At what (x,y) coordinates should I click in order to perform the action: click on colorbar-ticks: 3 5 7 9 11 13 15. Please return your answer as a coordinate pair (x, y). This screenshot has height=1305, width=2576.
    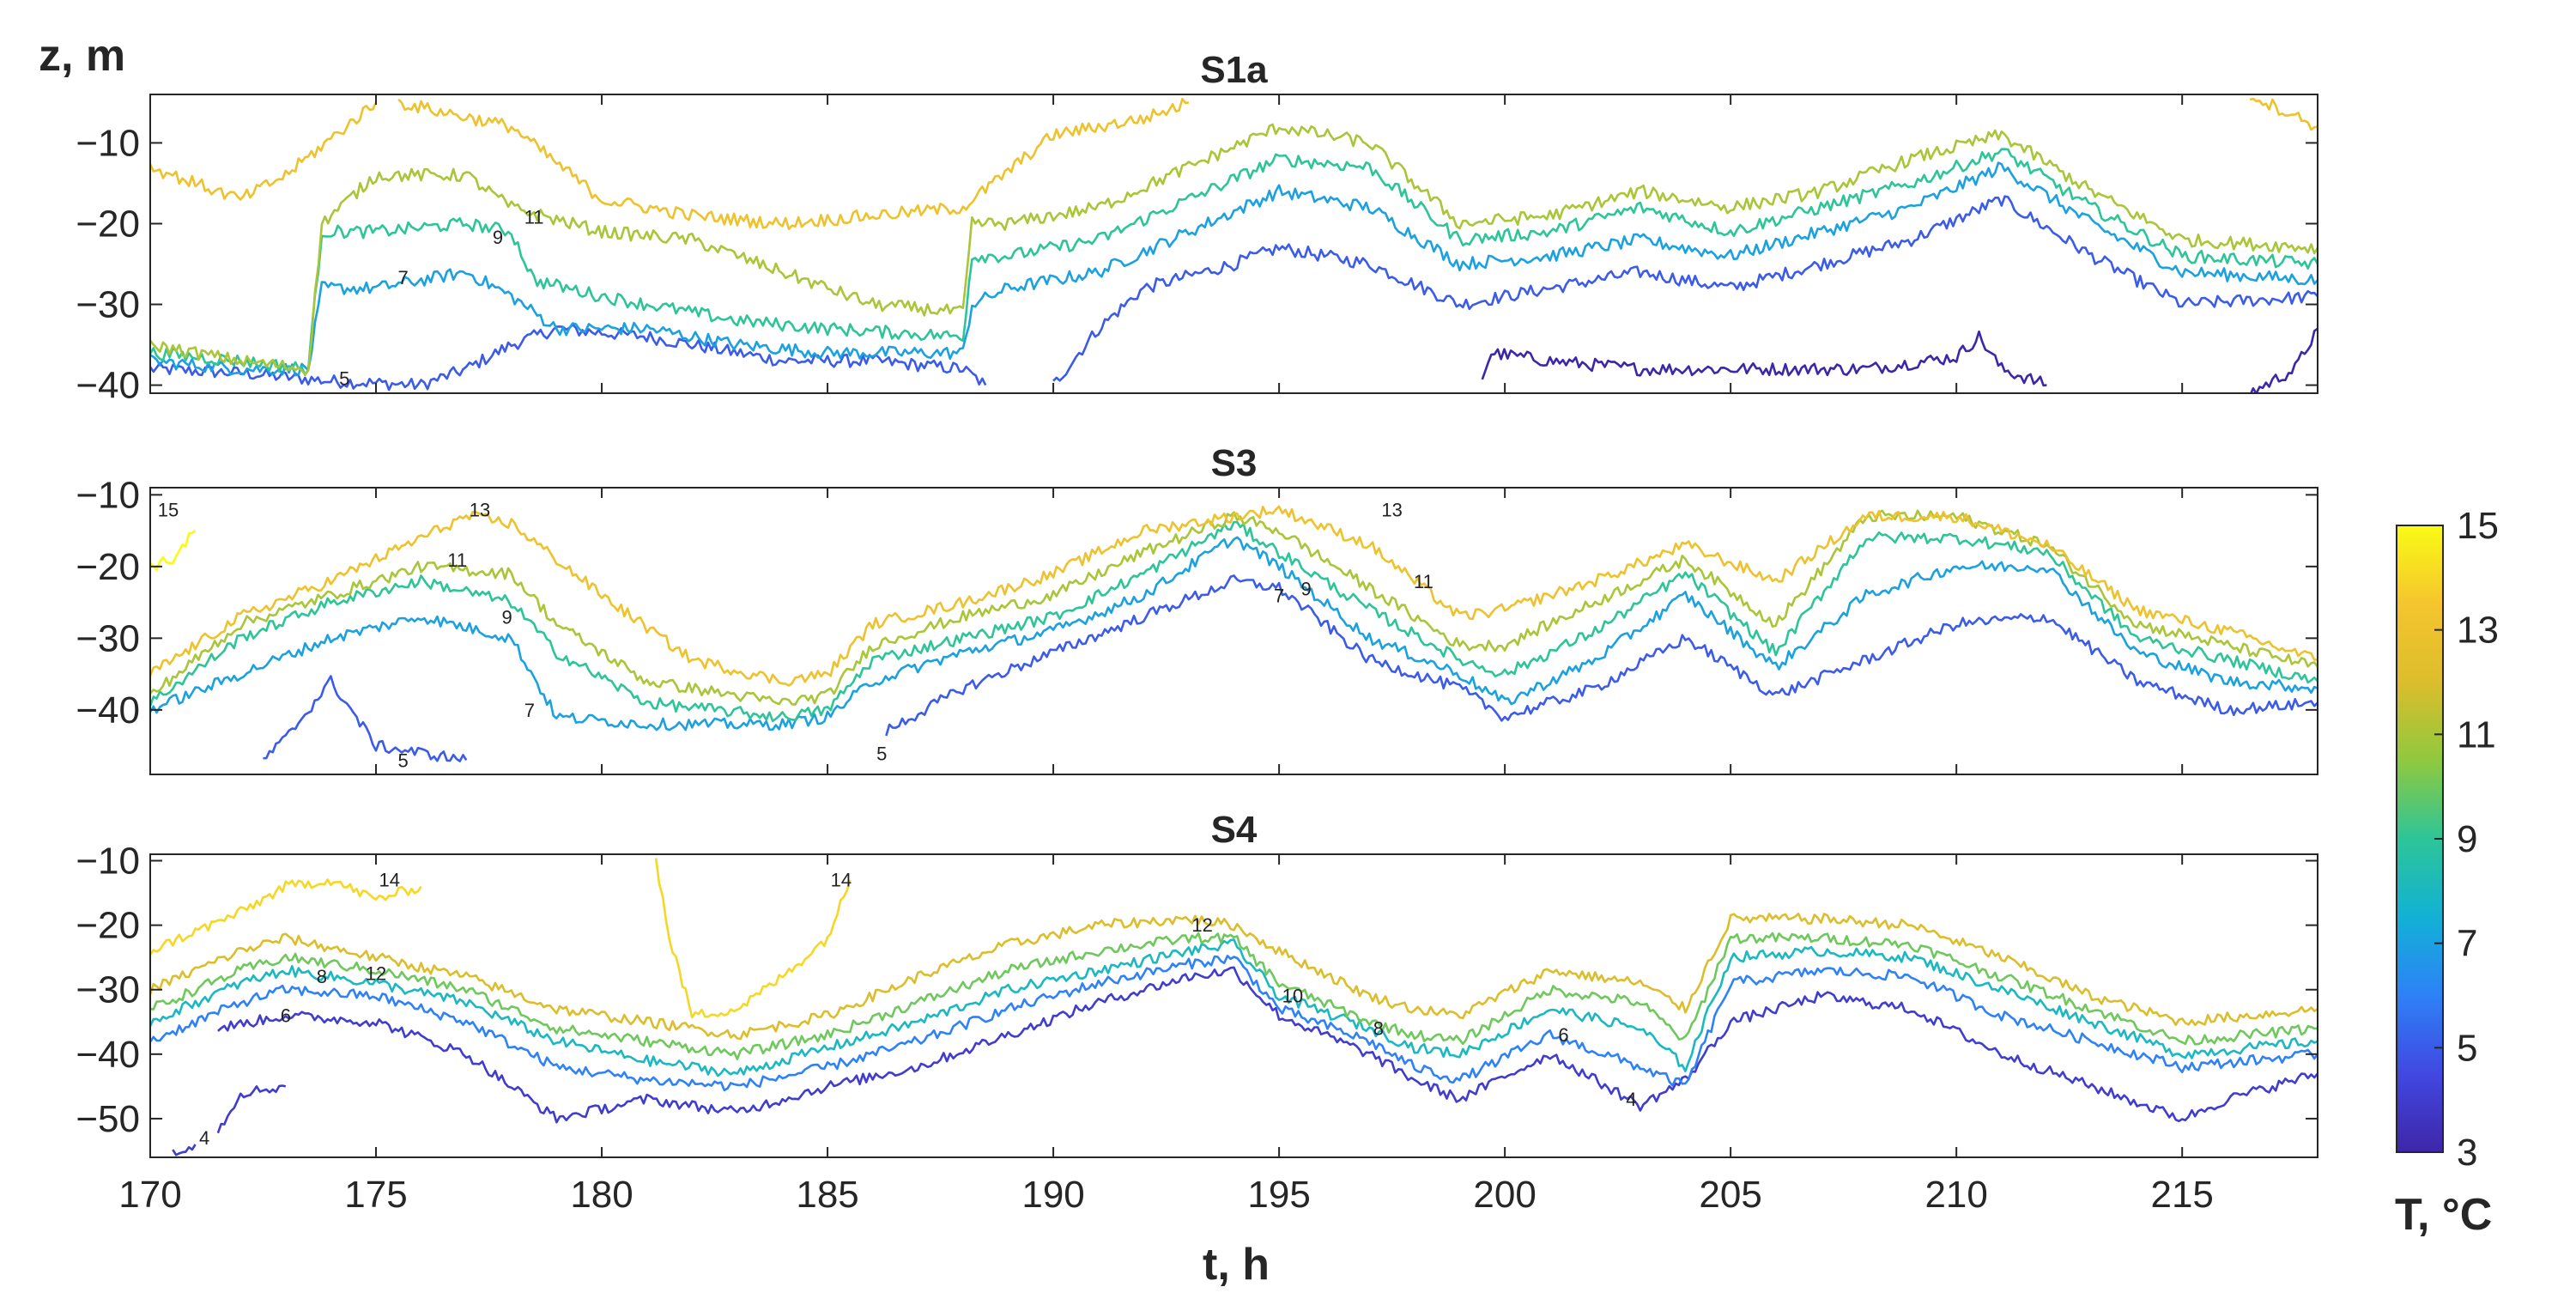
    Looking at the image, I should click on (2466, 839).